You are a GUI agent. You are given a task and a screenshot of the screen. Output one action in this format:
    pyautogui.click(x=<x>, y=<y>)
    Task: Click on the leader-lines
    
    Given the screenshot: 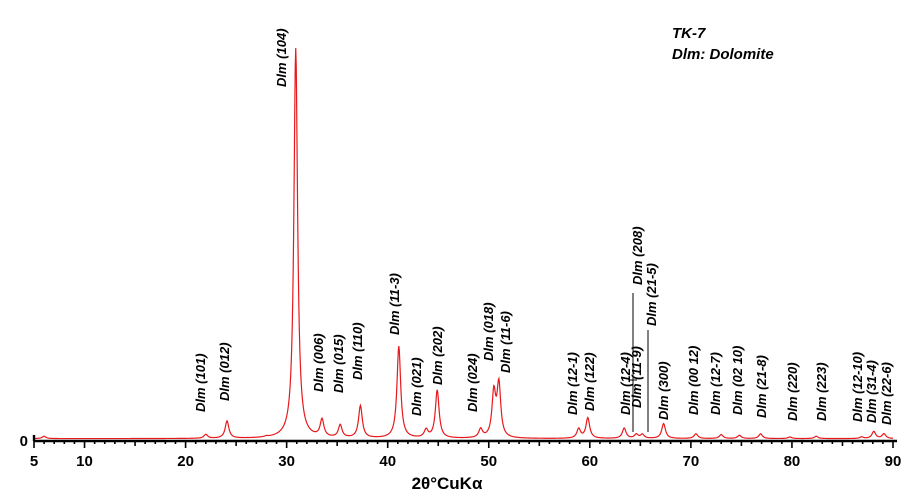 What is the action you would take?
    pyautogui.click(x=639, y=362)
    